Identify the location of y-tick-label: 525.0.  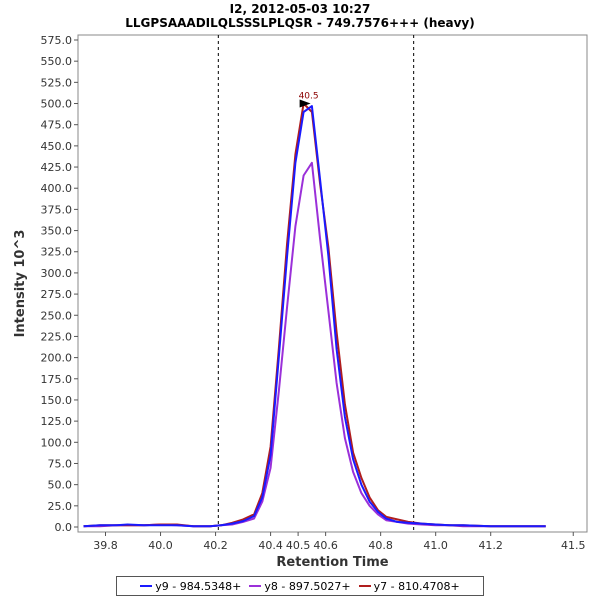
(57, 82).